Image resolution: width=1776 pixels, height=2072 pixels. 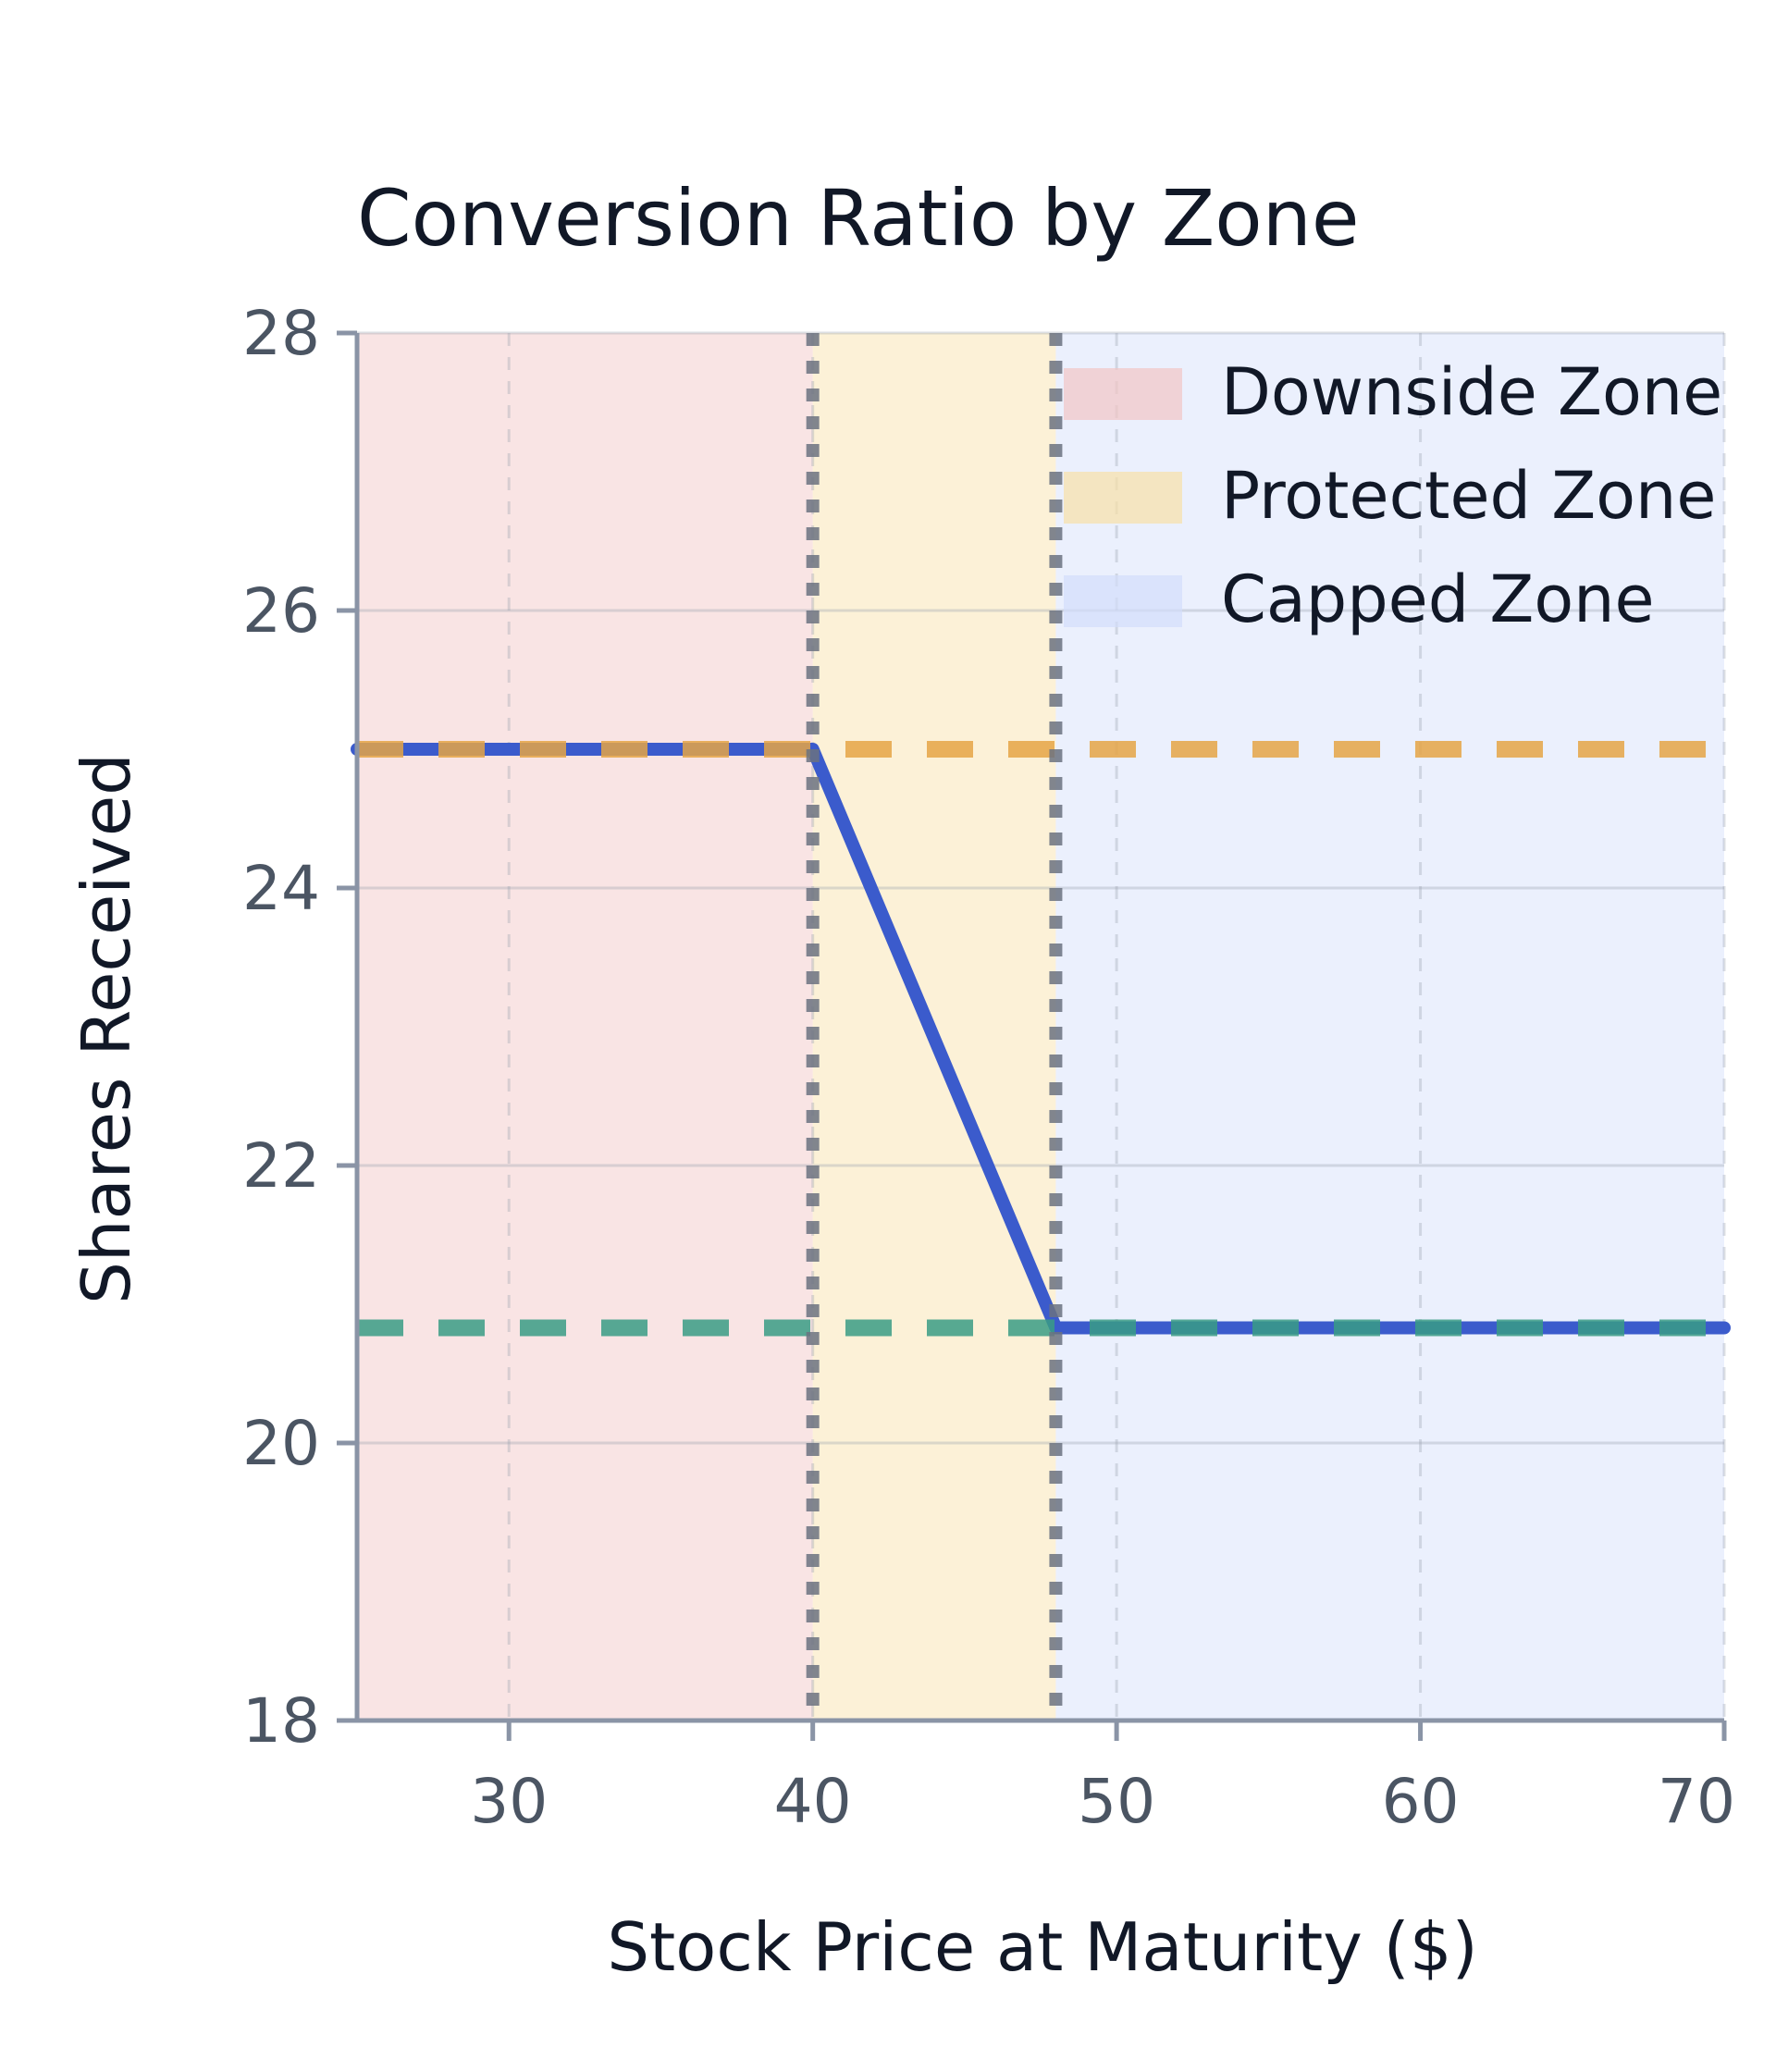 I want to click on x-tick-label-0: 30, so click(x=509, y=1802).